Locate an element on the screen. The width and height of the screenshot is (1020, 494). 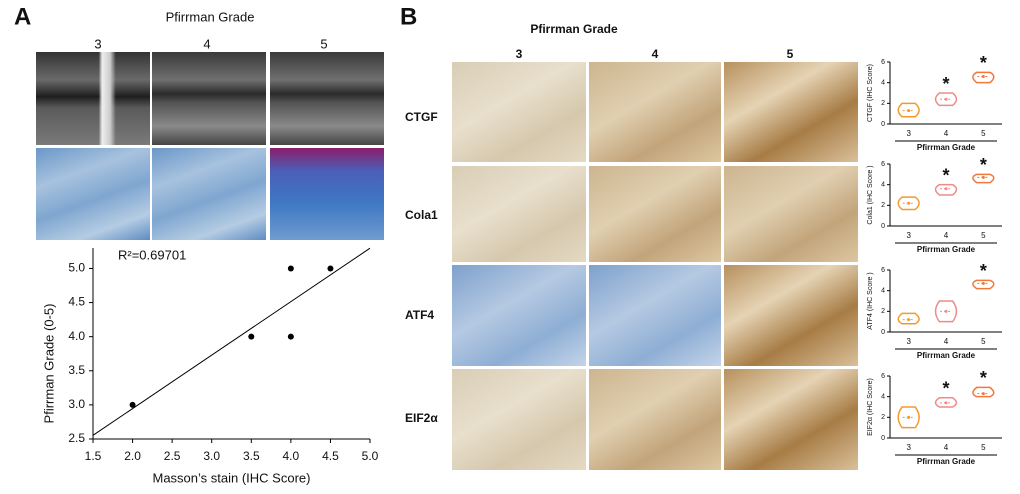
panel-label: A is located at coordinates (22, 16).